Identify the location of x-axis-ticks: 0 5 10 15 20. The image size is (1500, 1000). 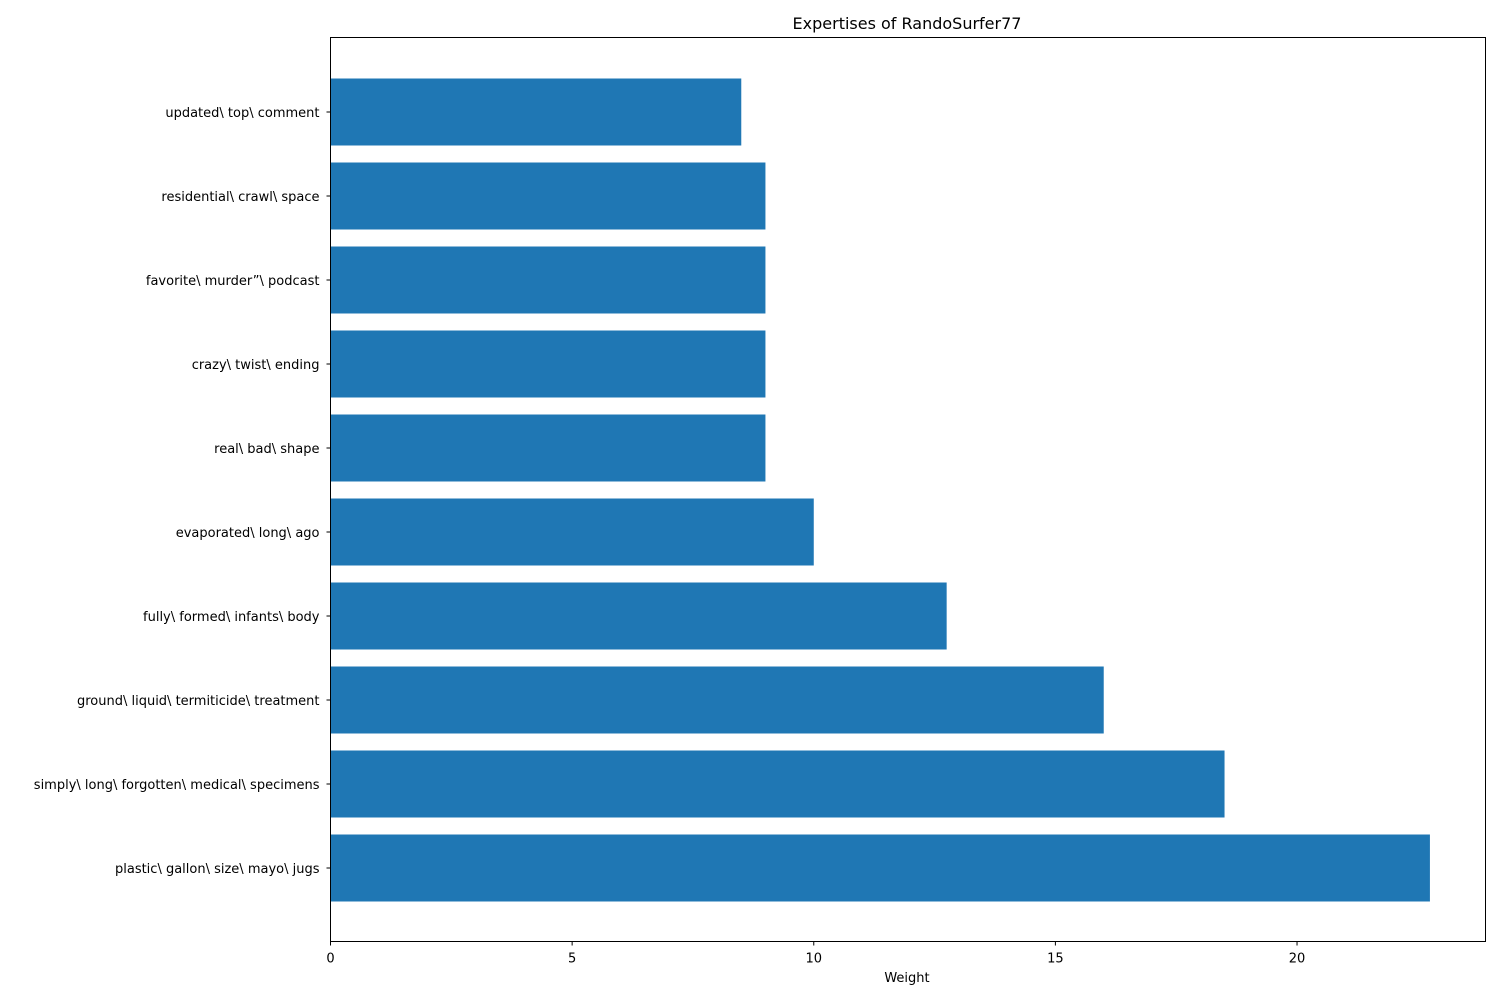
(816, 954).